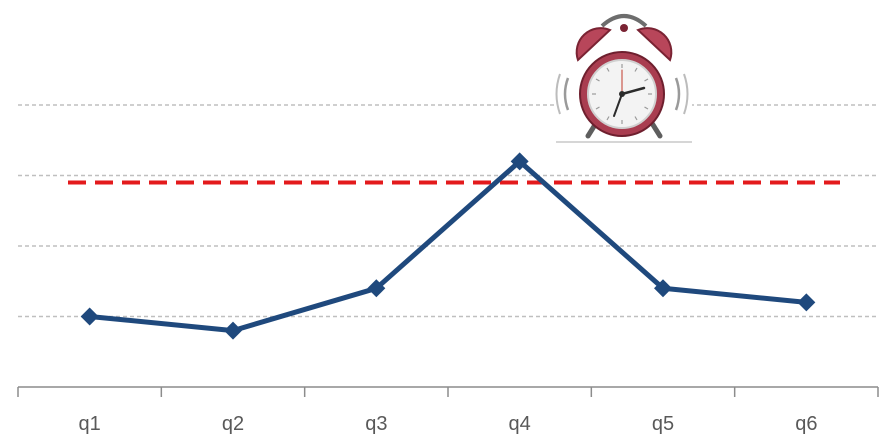  I want to click on x-tick-label: q4, so click(520, 424).